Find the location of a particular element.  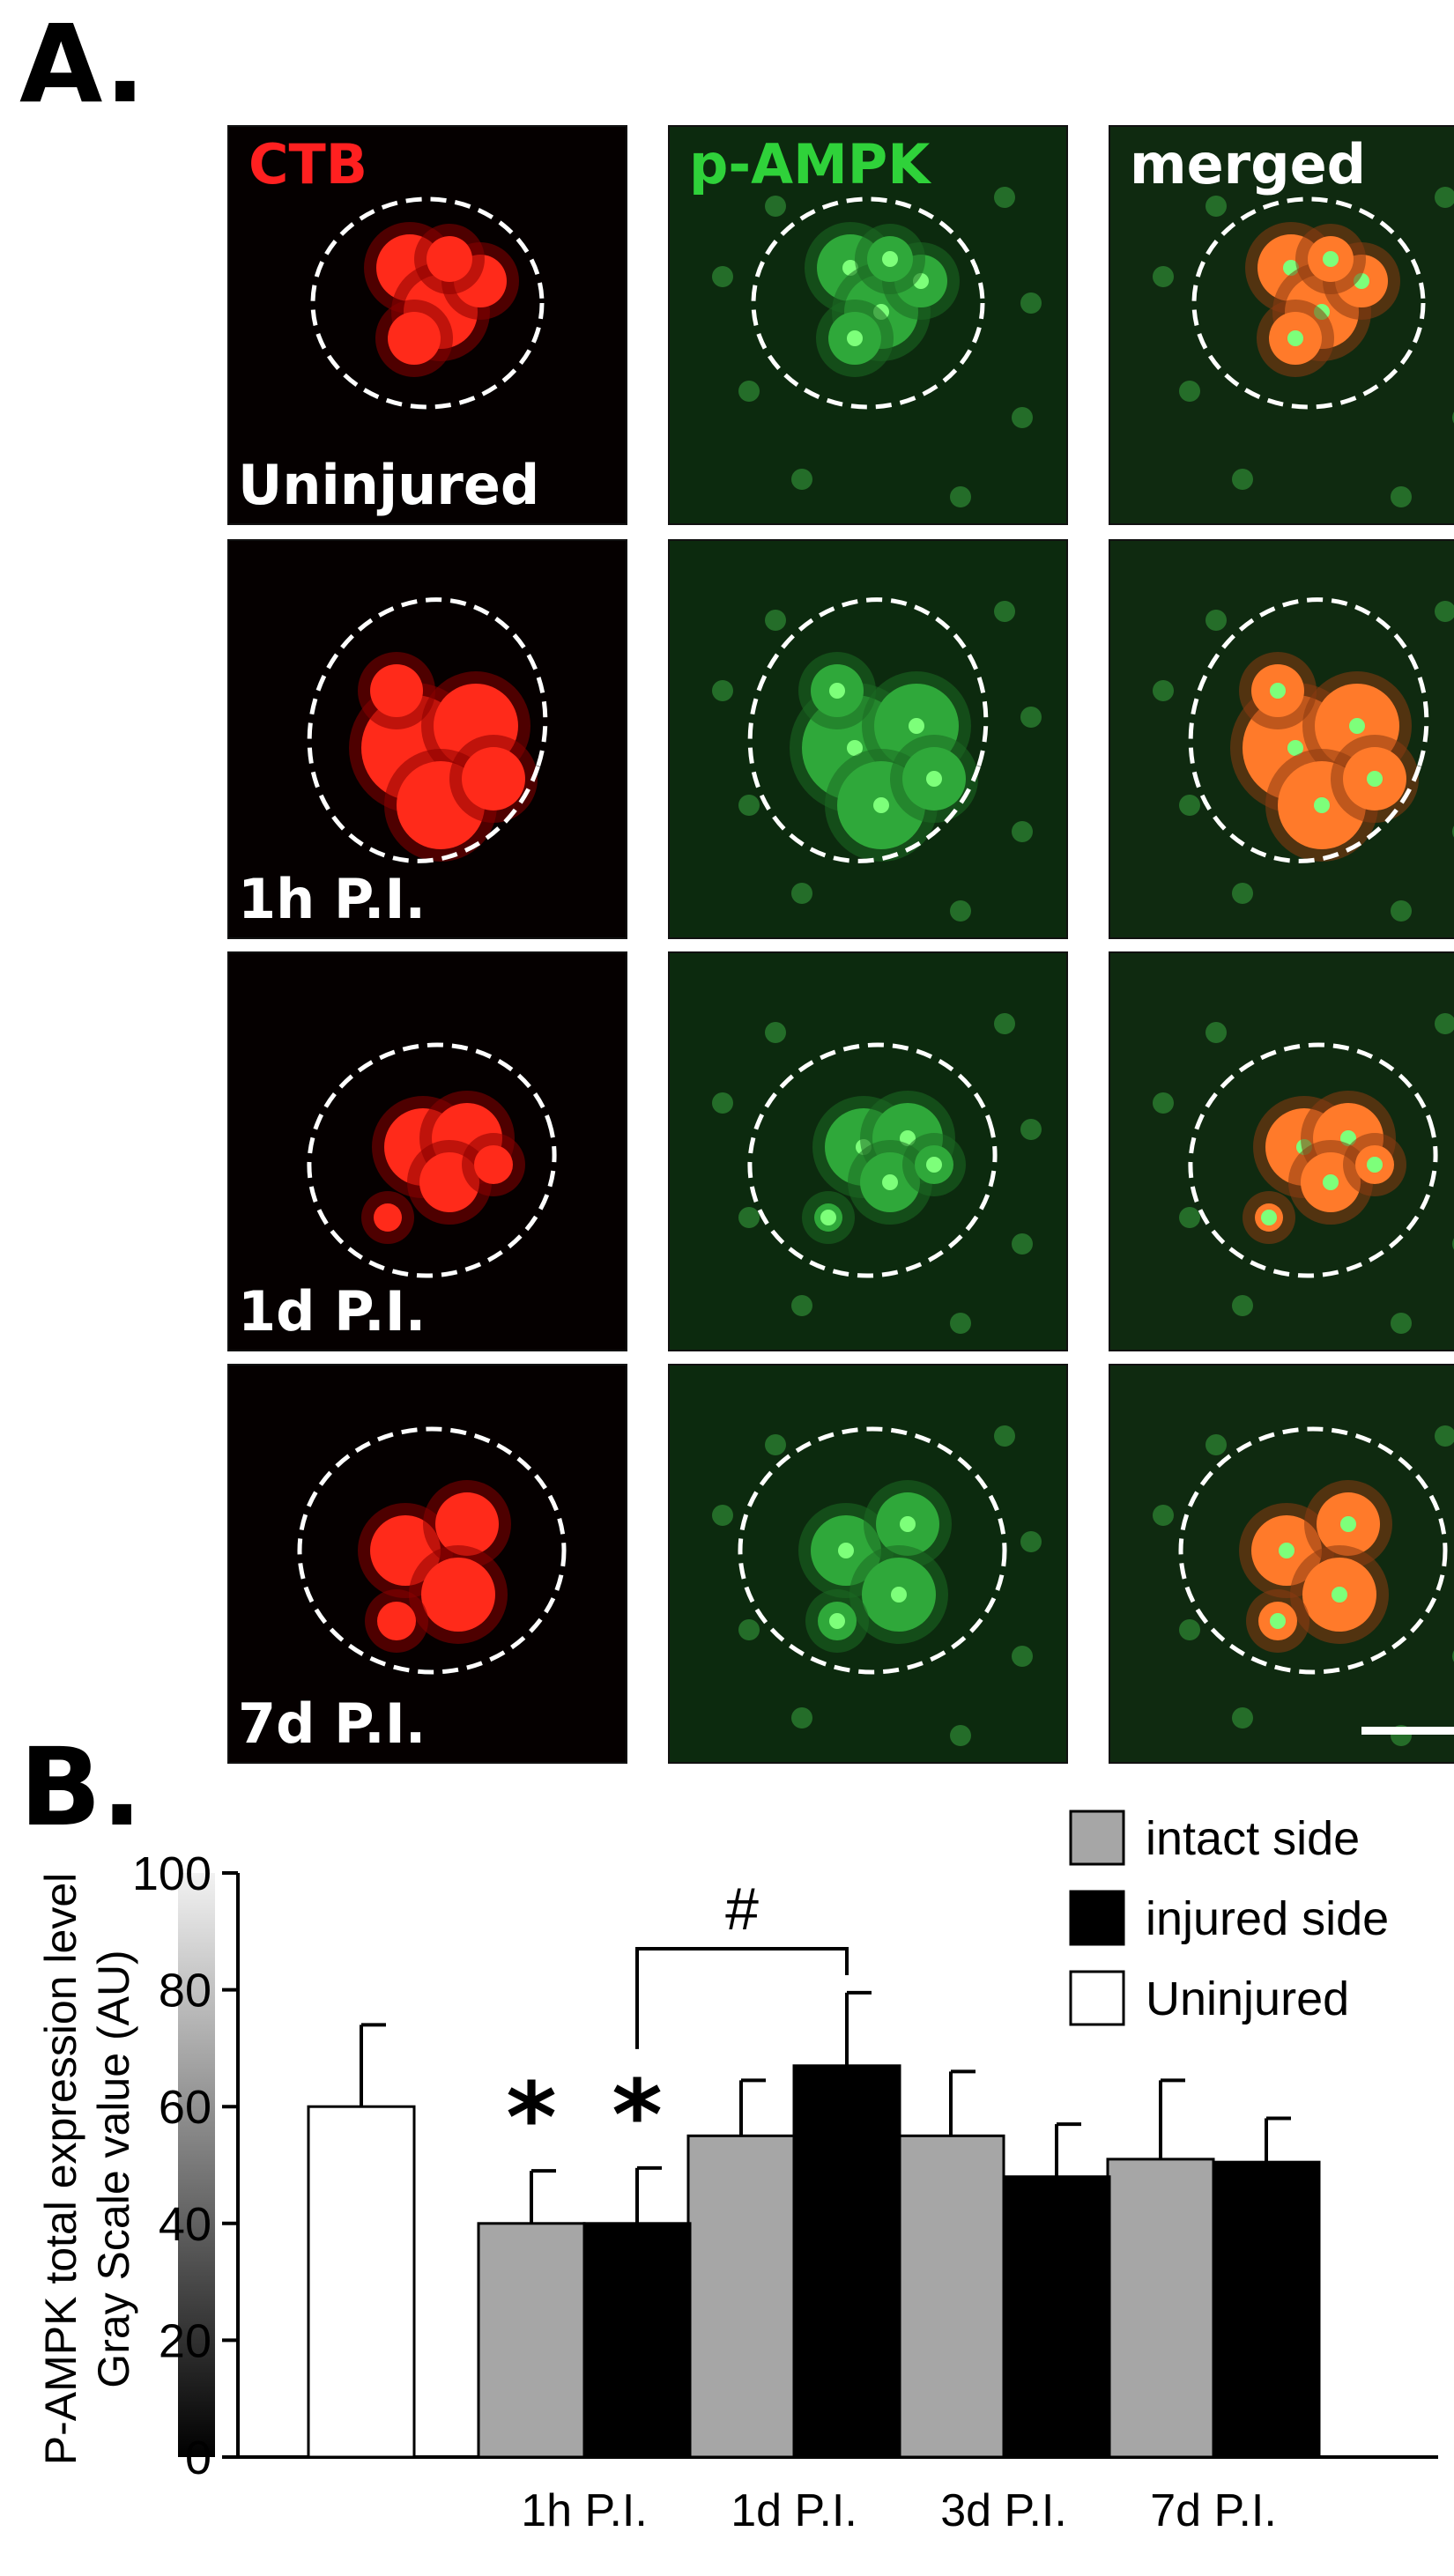

legend-label-1: injured side is located at coordinates (1268, 1918).